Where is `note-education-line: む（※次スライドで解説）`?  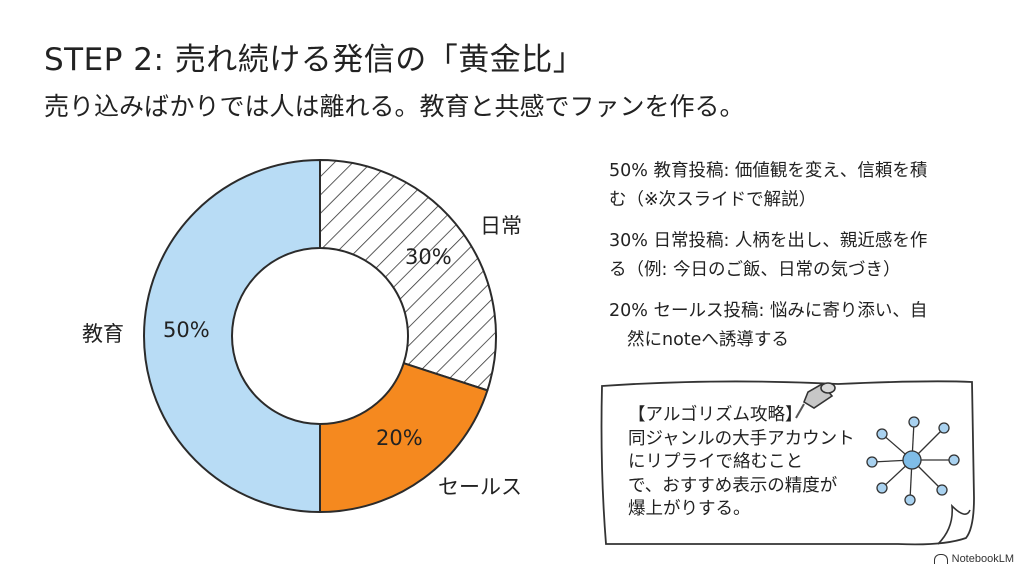
note-education-line: む（※次スライドで解説） is located at coordinates (713, 200).